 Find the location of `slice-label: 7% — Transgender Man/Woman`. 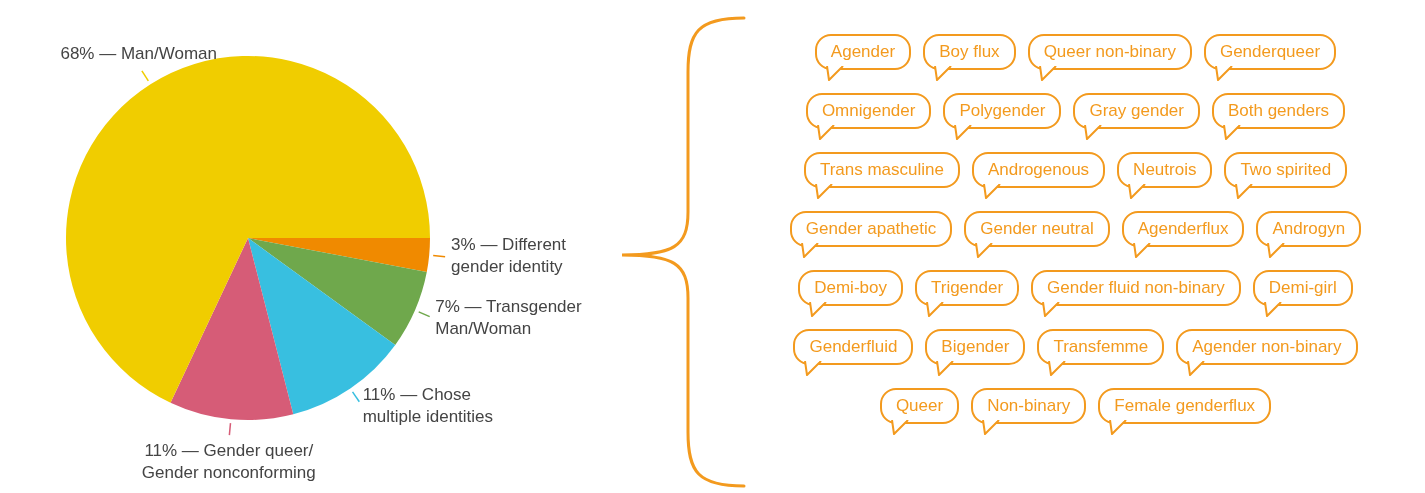

slice-label: 7% — Transgender Man/Woman is located at coordinates (509, 318).